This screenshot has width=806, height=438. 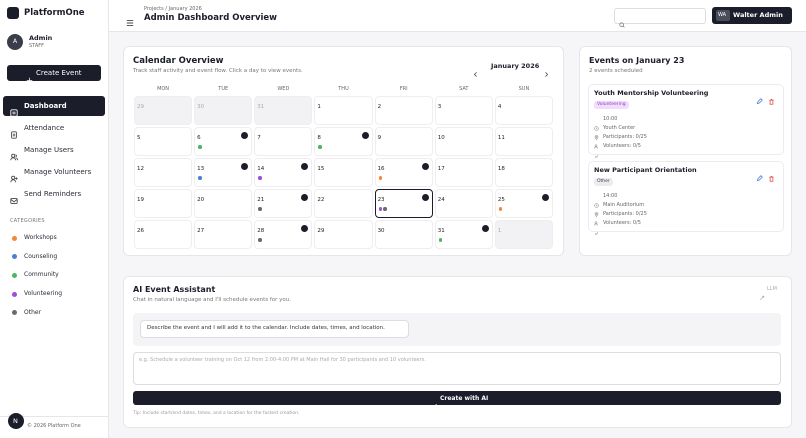 I want to click on day-number: 2, so click(x=379, y=107).